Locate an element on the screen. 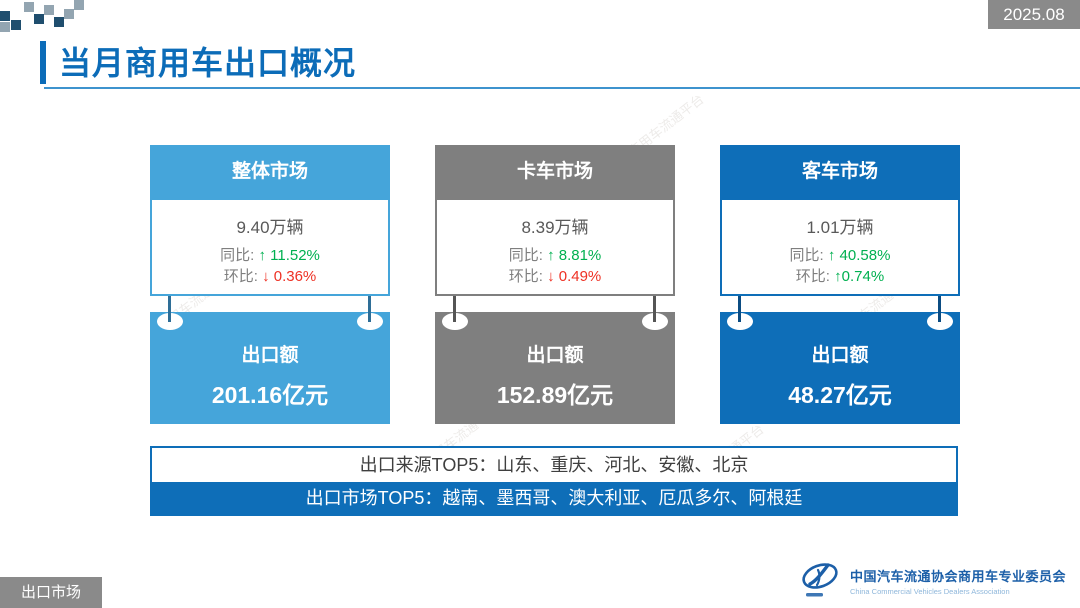 The image size is (1080, 608). card-stats: 9.40万辆 同比: ↑ 11.52% 环比: ↓ 0.36% is located at coordinates (270, 247).